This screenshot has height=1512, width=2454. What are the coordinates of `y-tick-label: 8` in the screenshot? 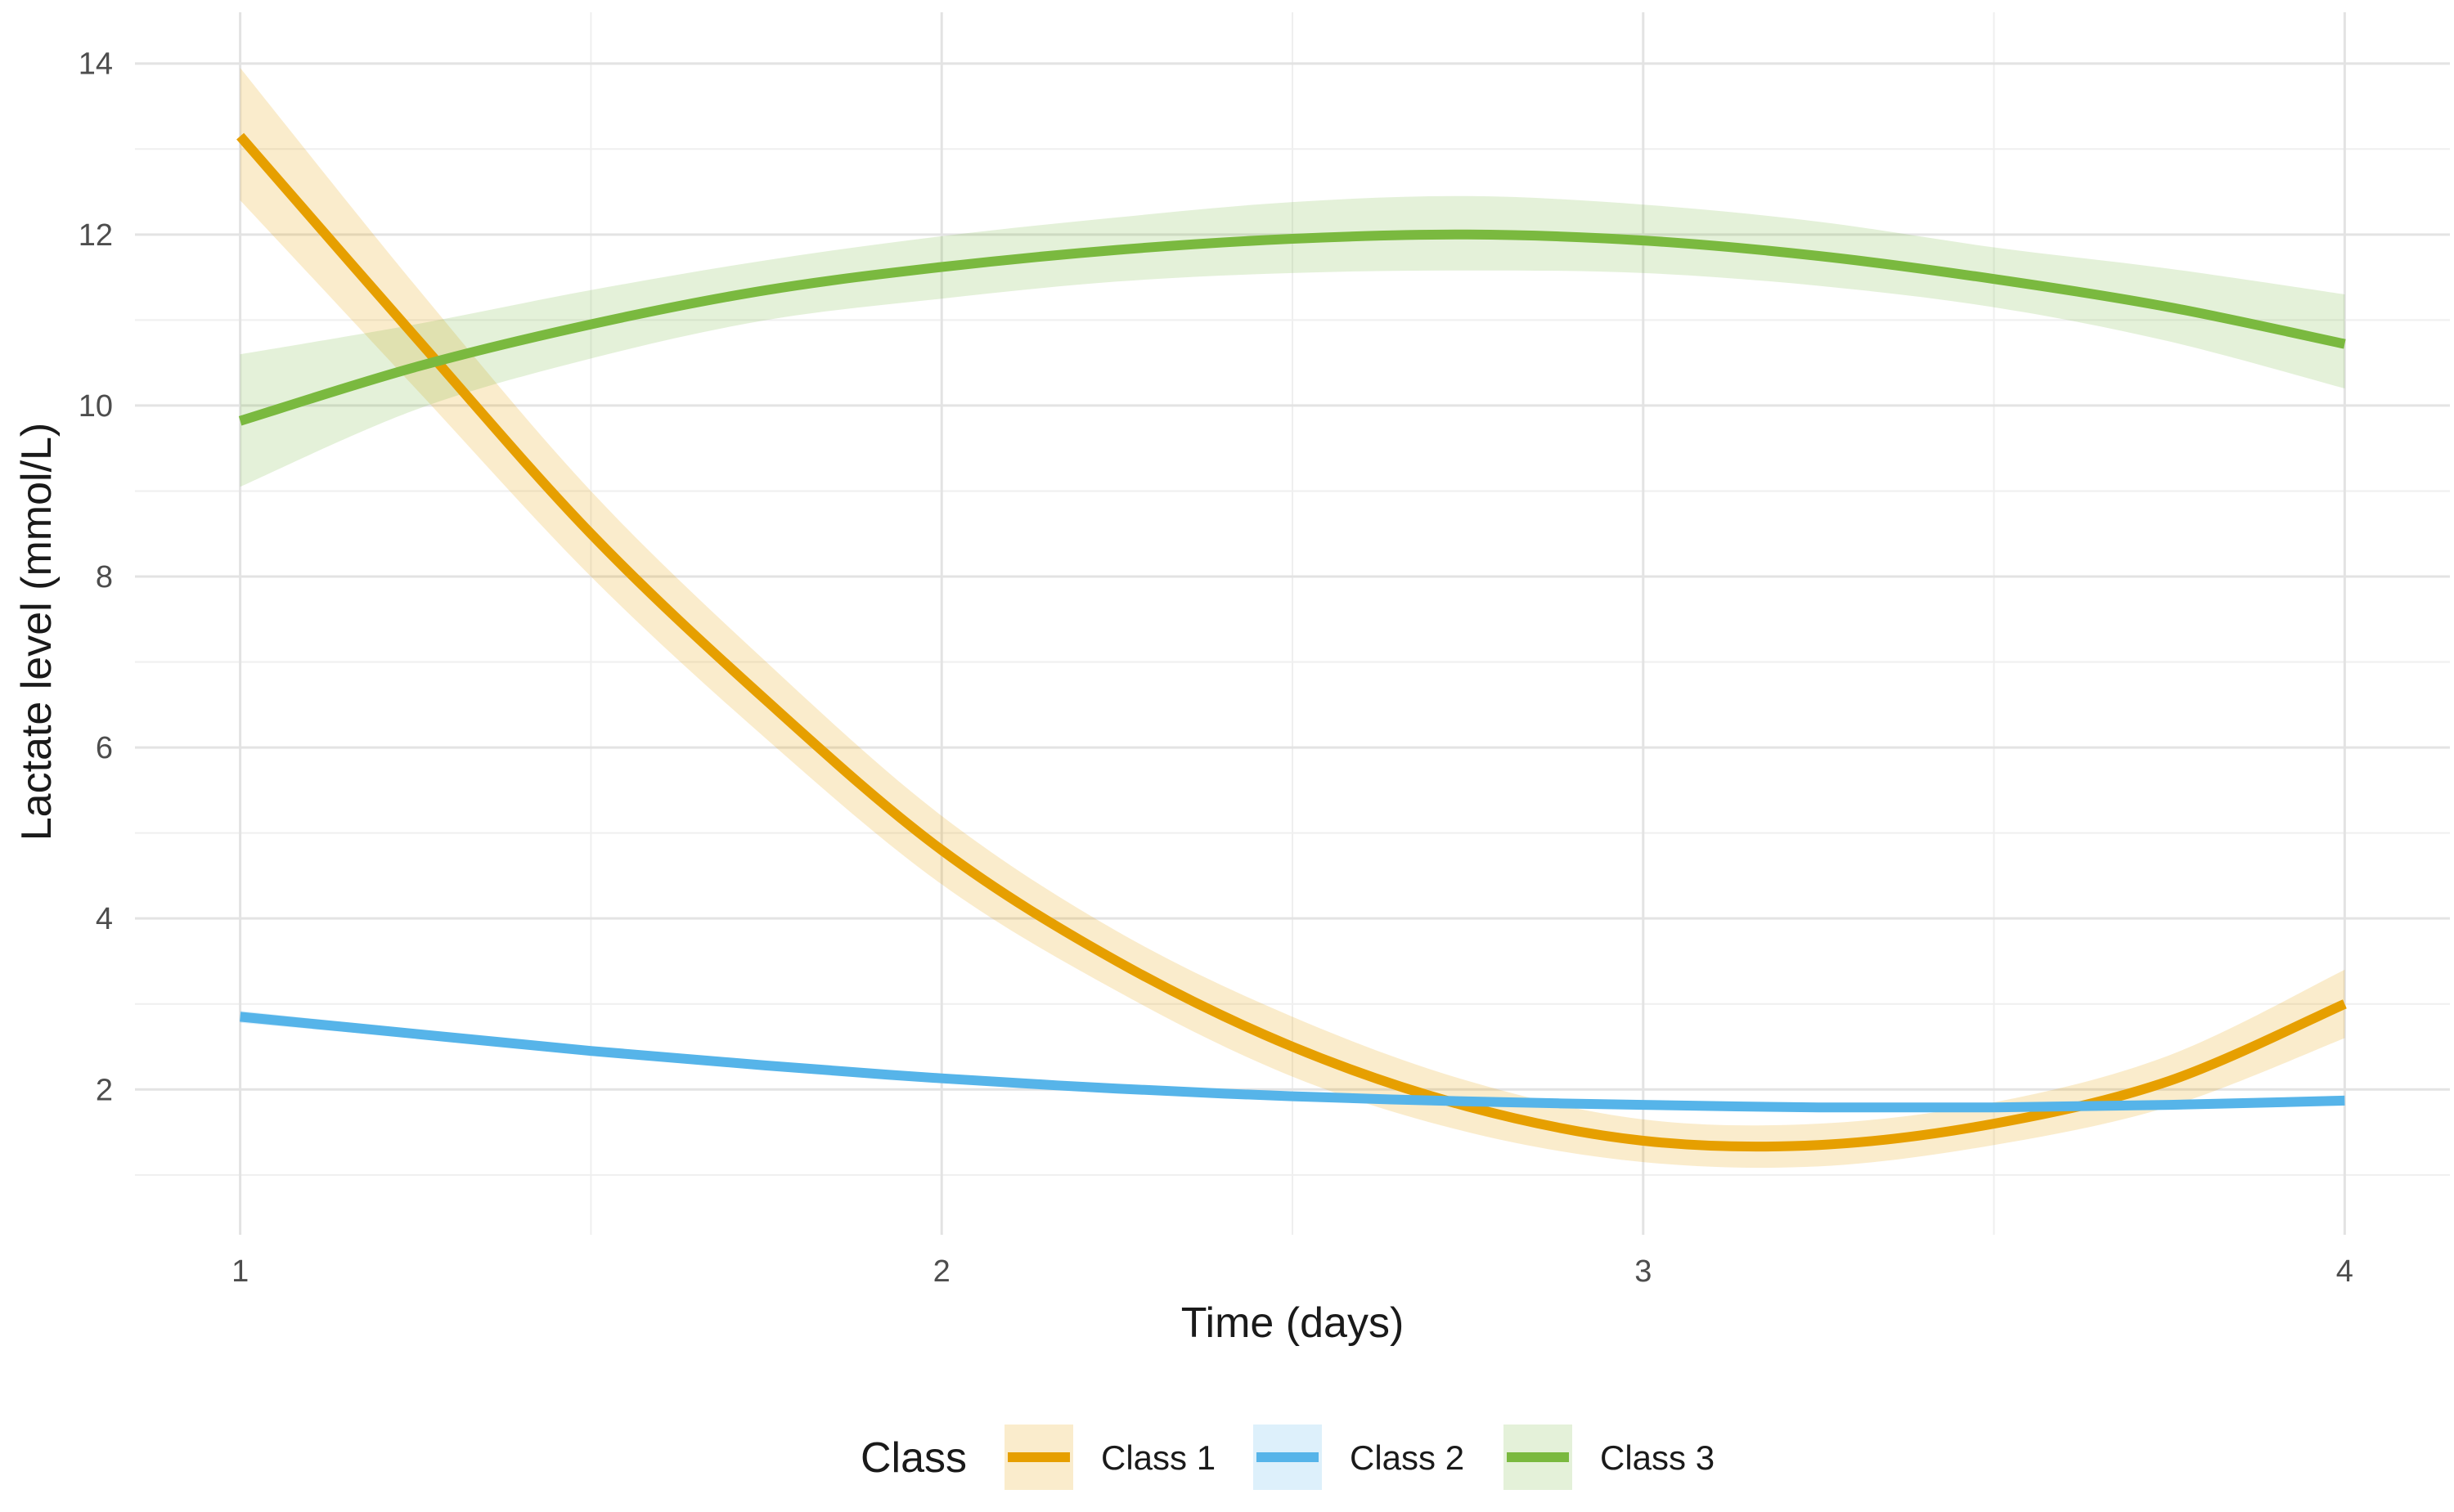 It's located at (104, 577).